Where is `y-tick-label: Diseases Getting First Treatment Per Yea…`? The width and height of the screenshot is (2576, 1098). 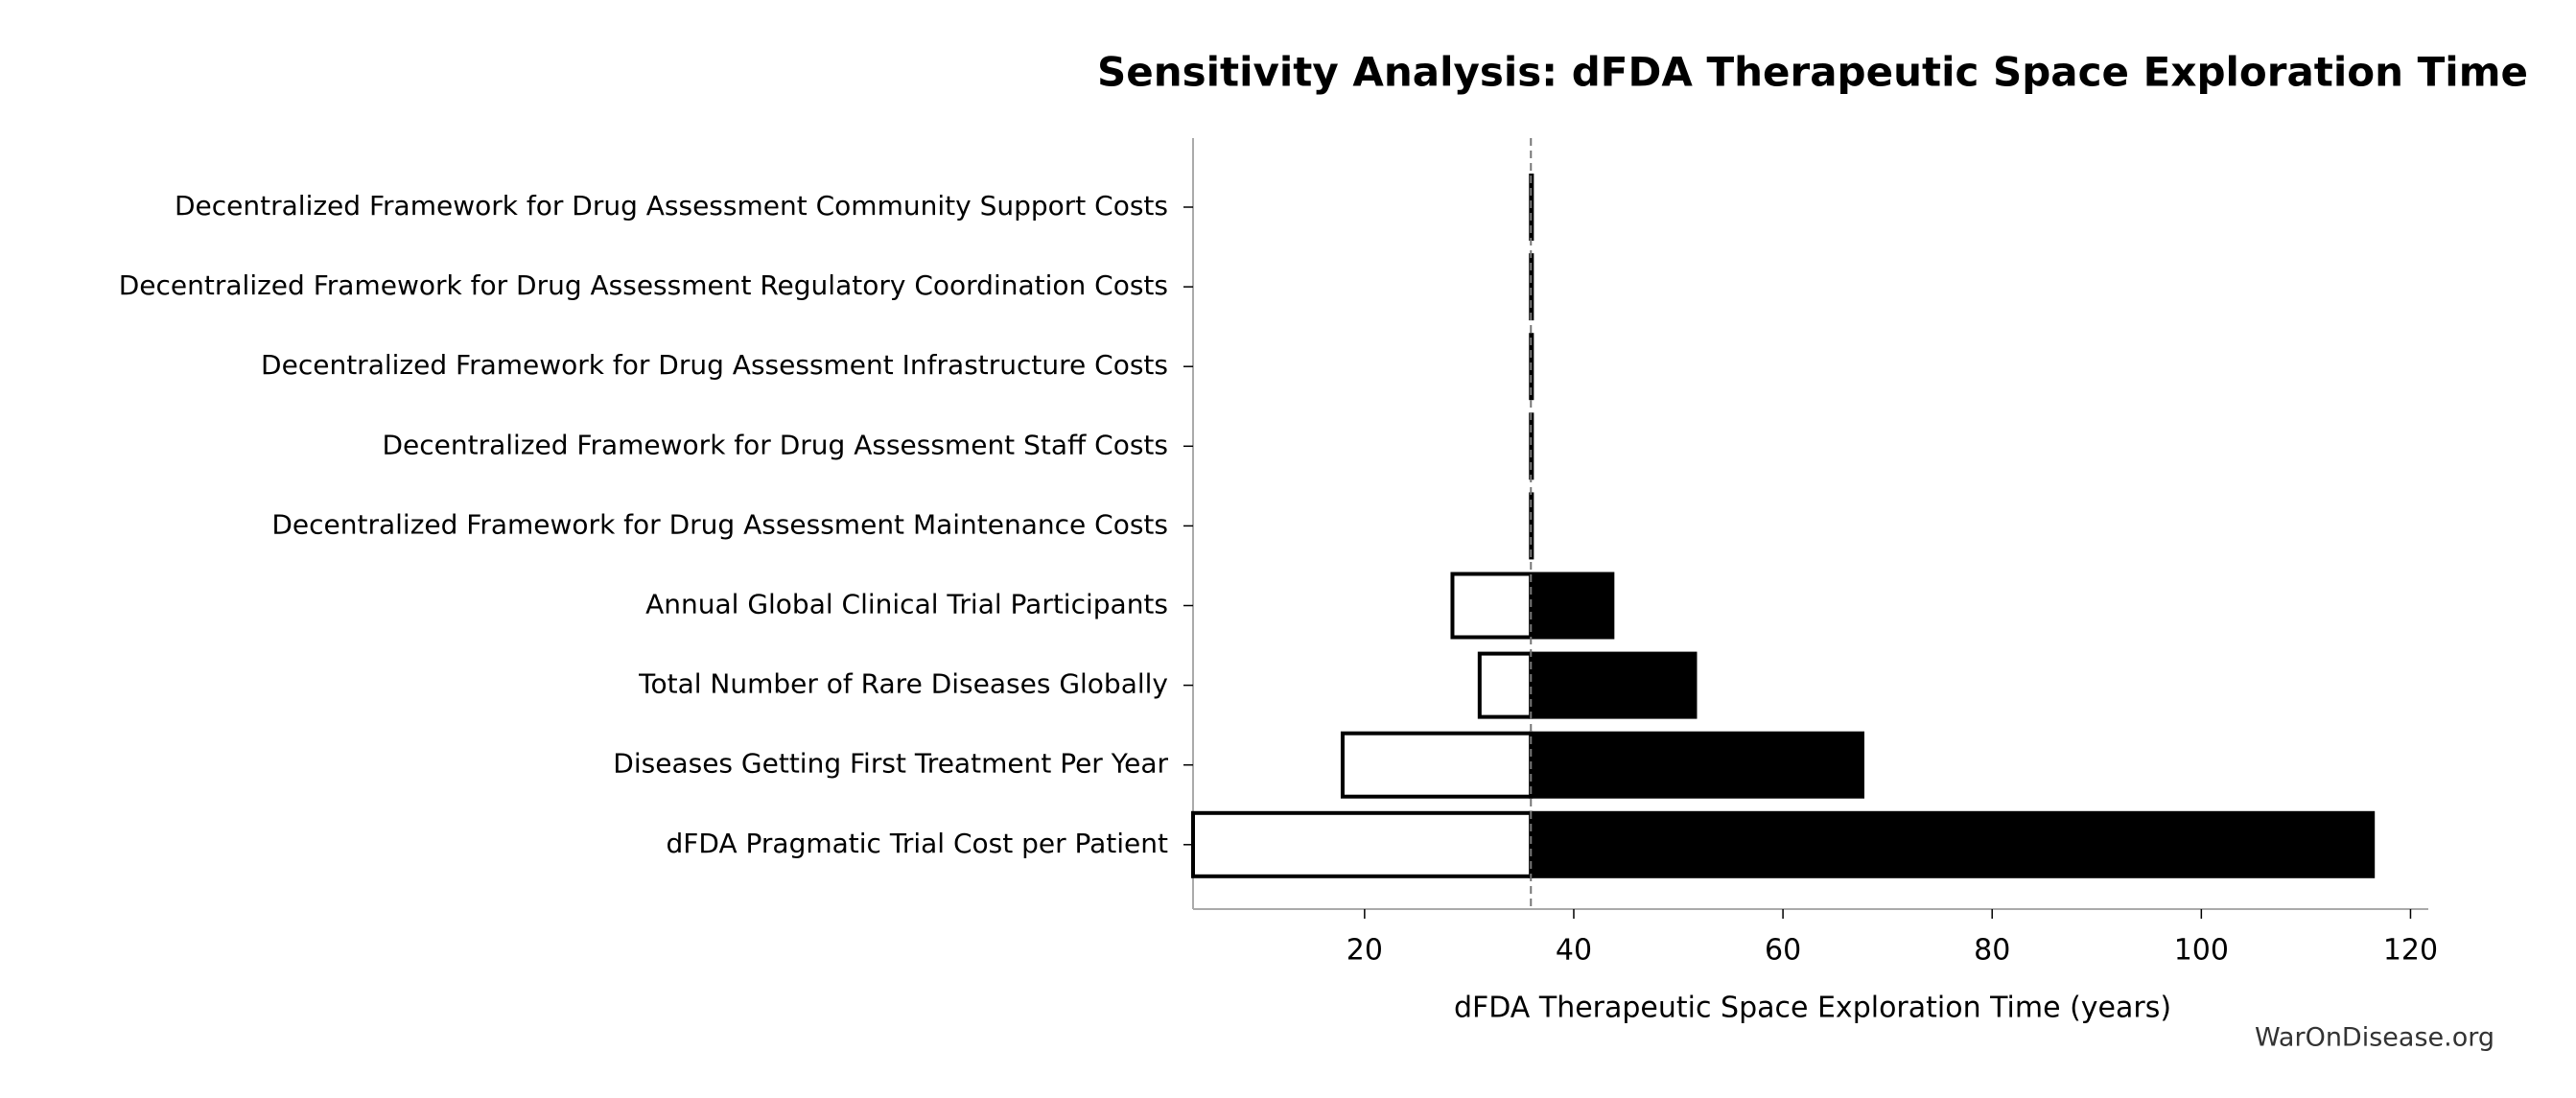
y-tick-label: Diseases Getting First Treatment Per Yea… is located at coordinates (890, 764).